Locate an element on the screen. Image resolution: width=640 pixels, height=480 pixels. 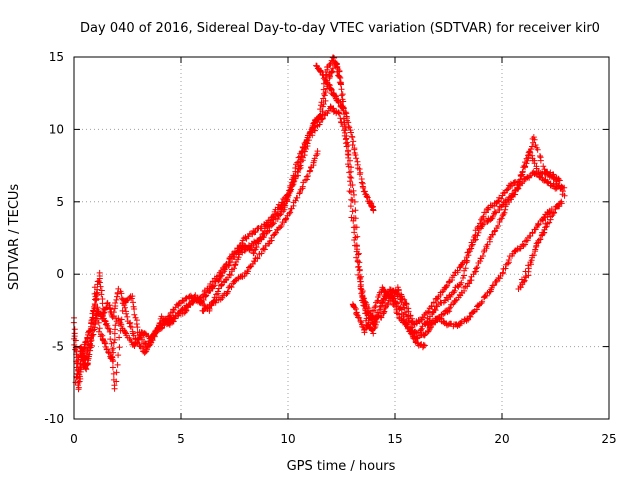
x-tick-label: 25 is located at coordinates (608, 439).